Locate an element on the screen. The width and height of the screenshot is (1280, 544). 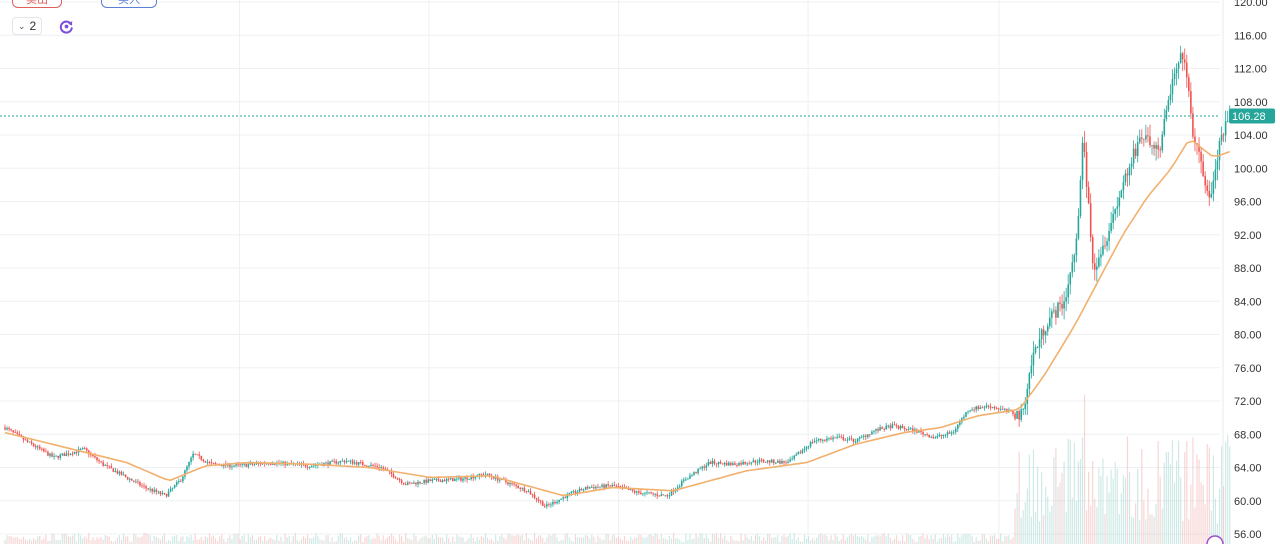
settings-icon is located at coordinates (1215, 539).